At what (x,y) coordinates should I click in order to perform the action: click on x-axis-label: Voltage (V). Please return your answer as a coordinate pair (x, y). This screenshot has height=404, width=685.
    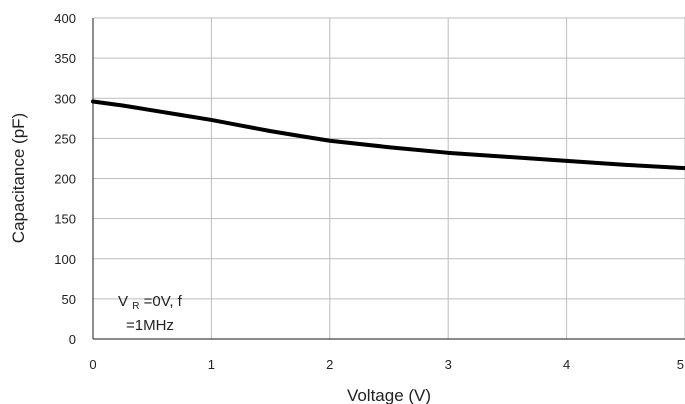
    Looking at the image, I should click on (389, 395).